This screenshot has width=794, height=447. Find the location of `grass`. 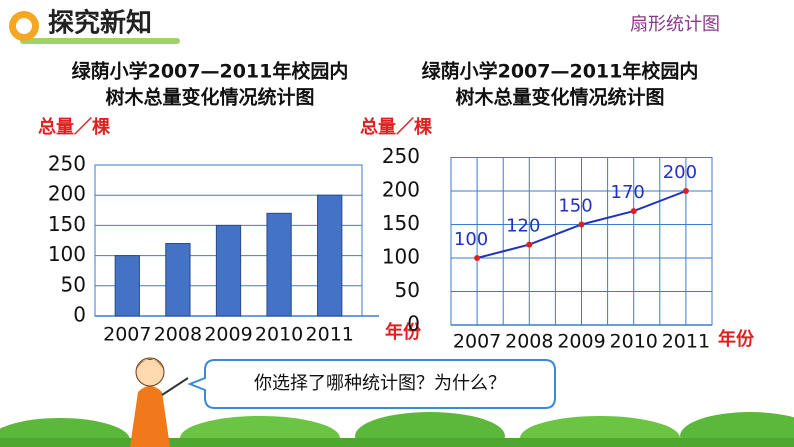

grass is located at coordinates (397, 429).